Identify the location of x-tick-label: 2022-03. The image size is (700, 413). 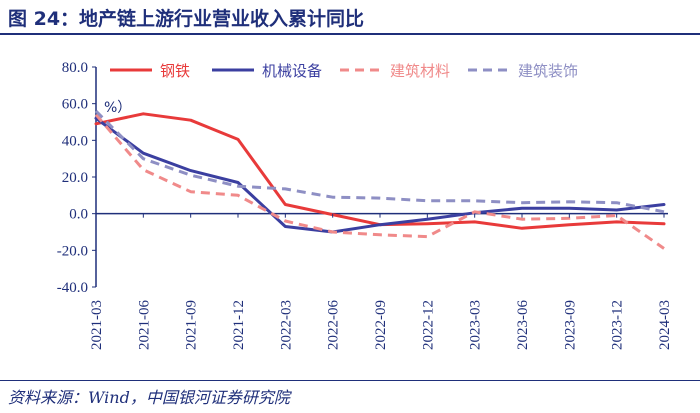
(286, 325).